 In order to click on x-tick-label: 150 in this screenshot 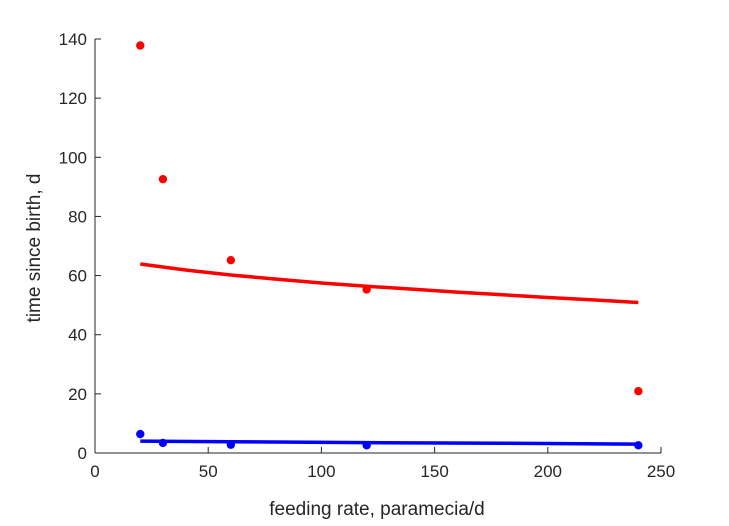, I will do `click(434, 471)`.